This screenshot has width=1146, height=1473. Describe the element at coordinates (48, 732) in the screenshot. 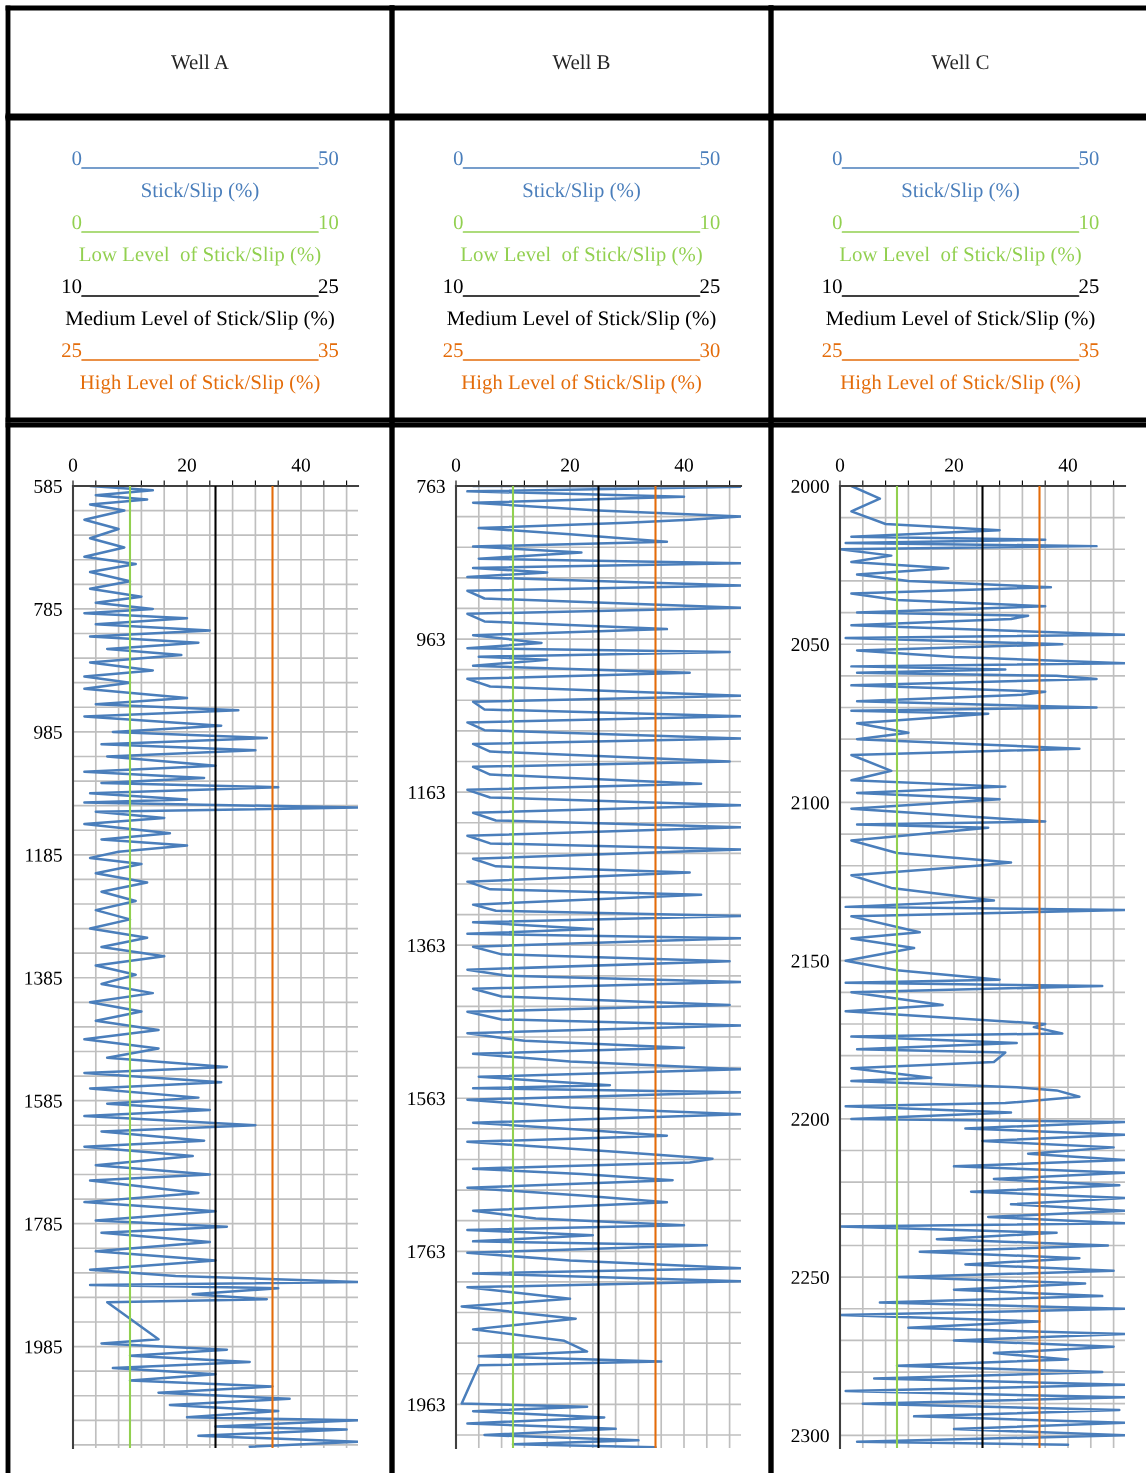

I see `y-tick-label: 985` at that location.